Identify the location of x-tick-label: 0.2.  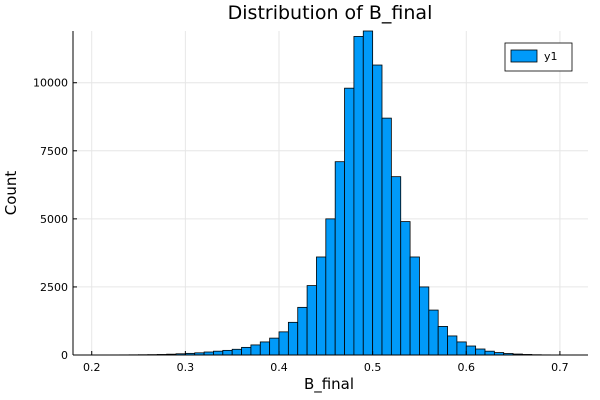
(92, 367).